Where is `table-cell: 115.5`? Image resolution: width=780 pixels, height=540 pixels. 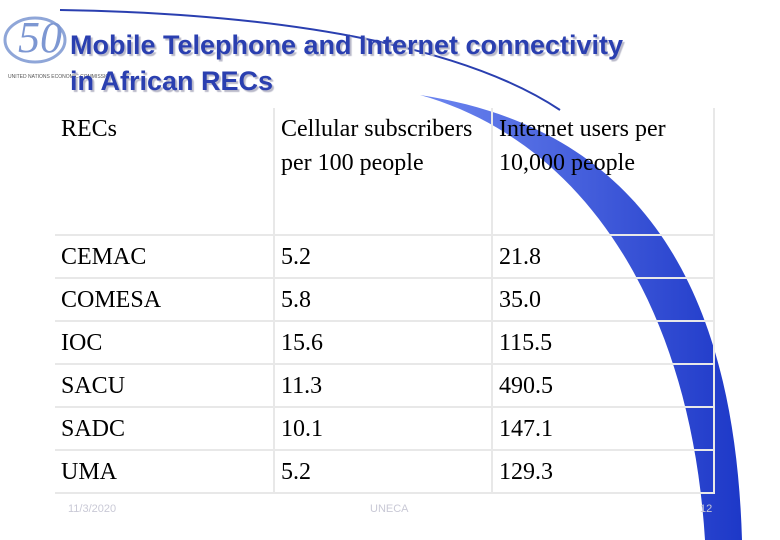
table-cell: 115.5 is located at coordinates (604, 343).